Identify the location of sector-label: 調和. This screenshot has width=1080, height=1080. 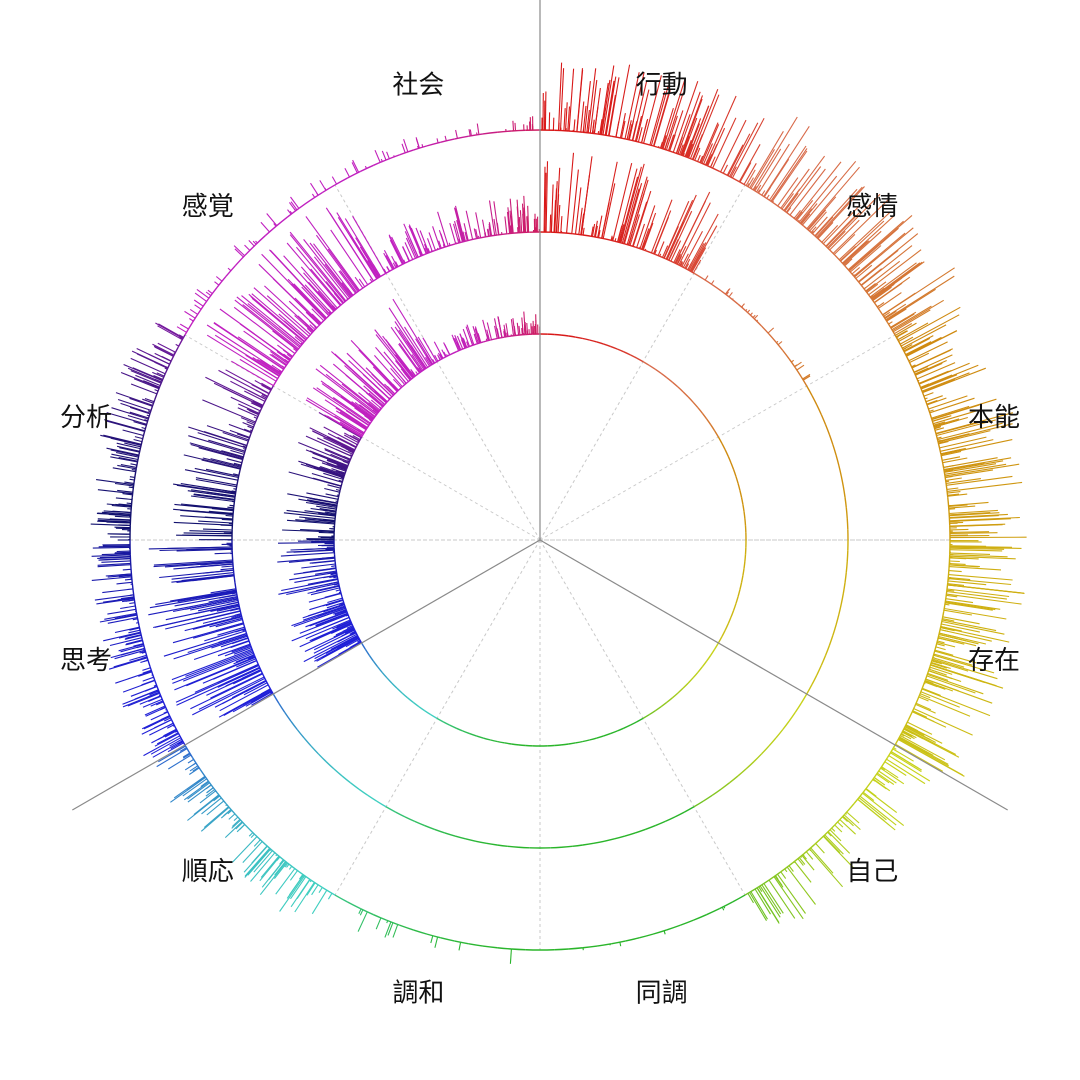
(418, 994).